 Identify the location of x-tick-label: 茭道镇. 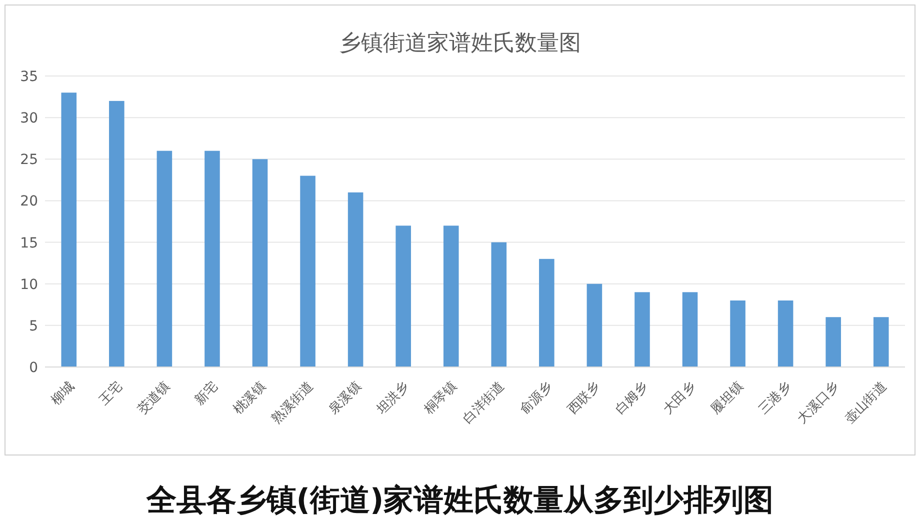
(154, 398).